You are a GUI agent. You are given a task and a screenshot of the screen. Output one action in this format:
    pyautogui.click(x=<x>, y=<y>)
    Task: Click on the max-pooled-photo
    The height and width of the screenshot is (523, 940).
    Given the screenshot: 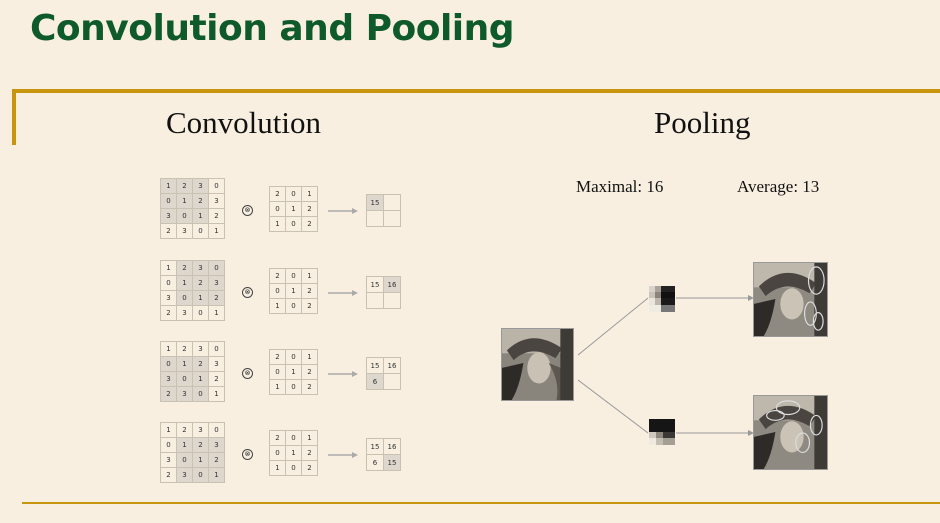 What is the action you would take?
    pyautogui.click(x=790, y=299)
    